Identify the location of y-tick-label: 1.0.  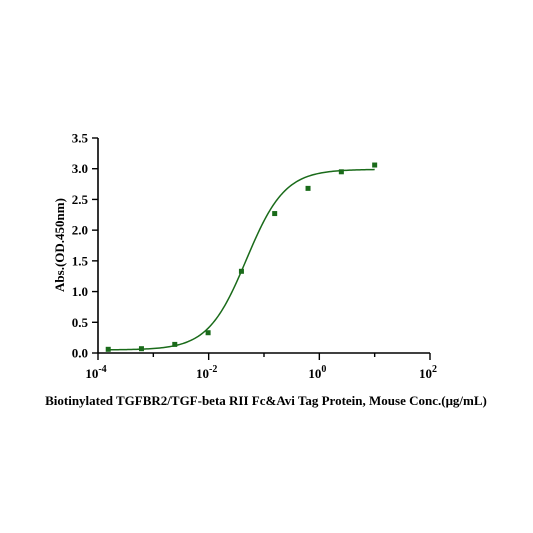
(80, 291).